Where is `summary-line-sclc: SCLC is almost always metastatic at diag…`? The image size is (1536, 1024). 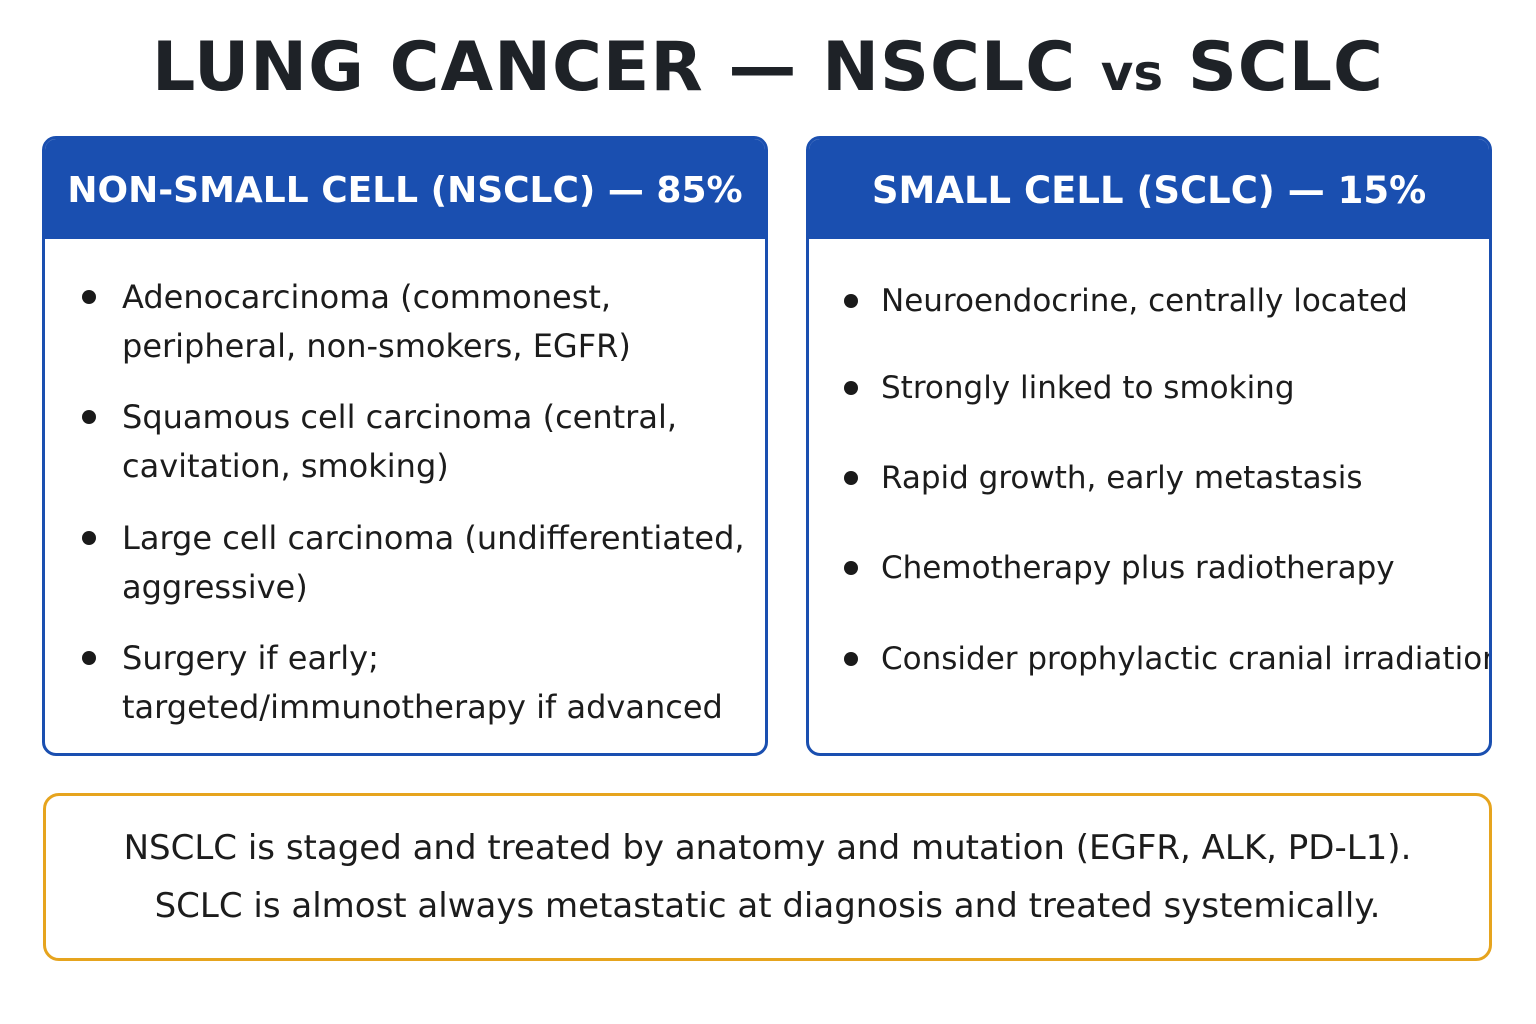 summary-line-sclc: SCLC is almost always metastatic at diag… is located at coordinates (767, 906).